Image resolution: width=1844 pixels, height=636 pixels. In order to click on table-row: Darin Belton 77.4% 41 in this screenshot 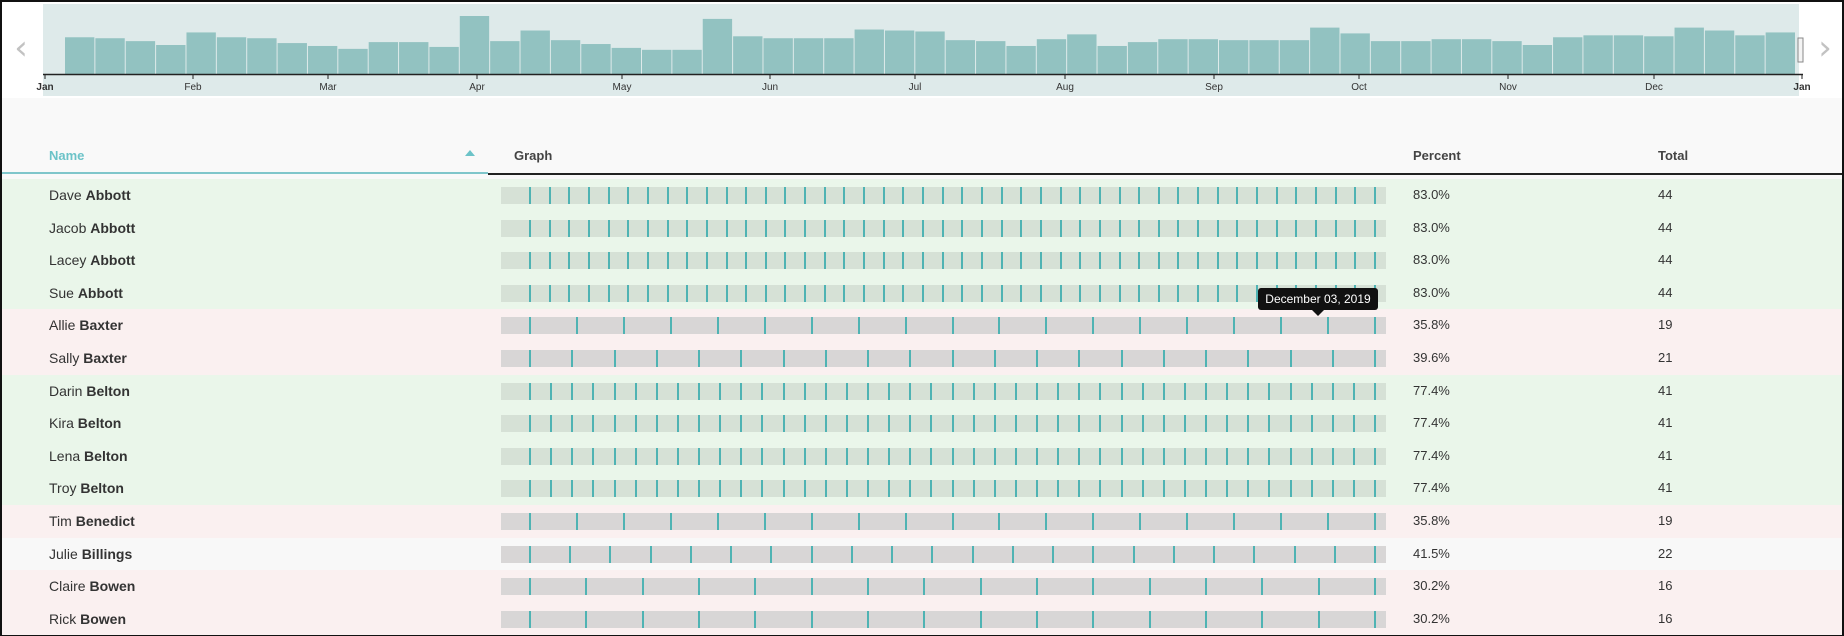, I will do `click(922, 391)`.